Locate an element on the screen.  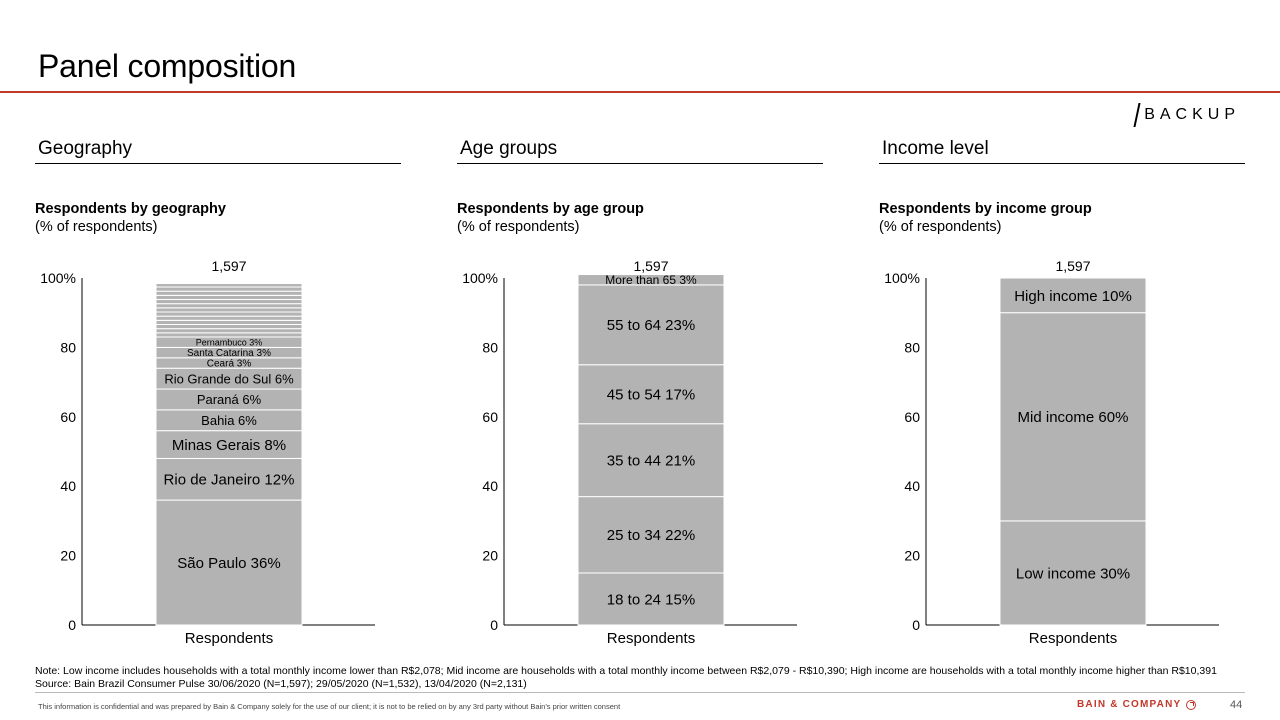
segment-label: Paraná 6% is located at coordinates (229, 399).